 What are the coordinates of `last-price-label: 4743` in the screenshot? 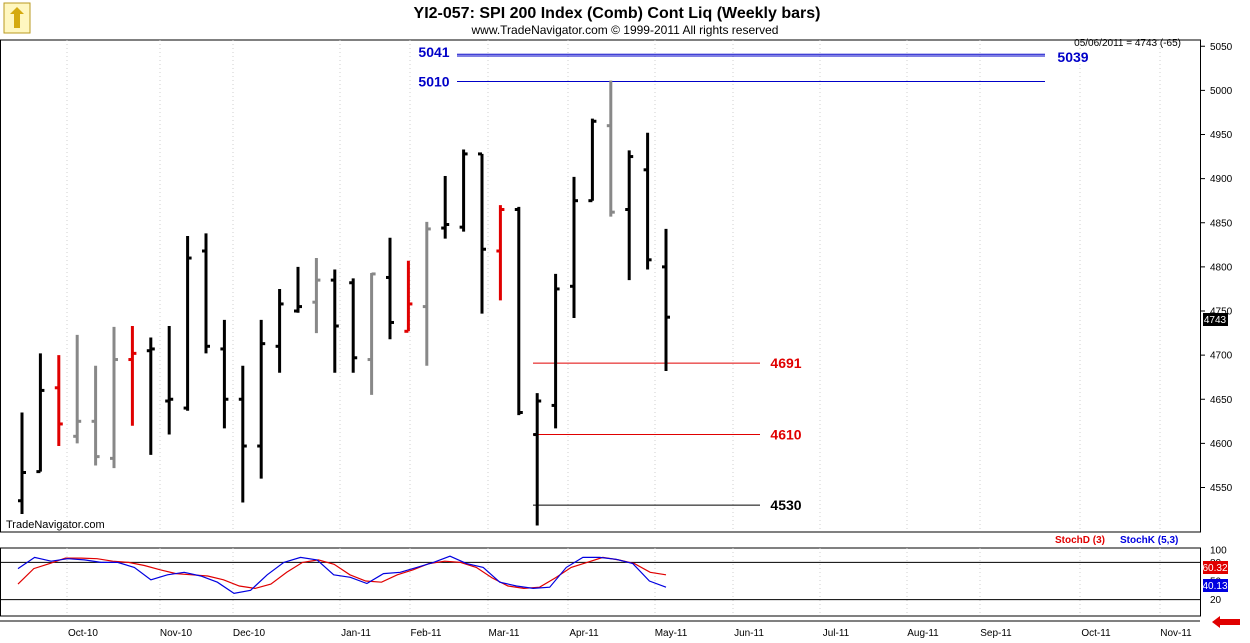 It's located at (1215, 320).